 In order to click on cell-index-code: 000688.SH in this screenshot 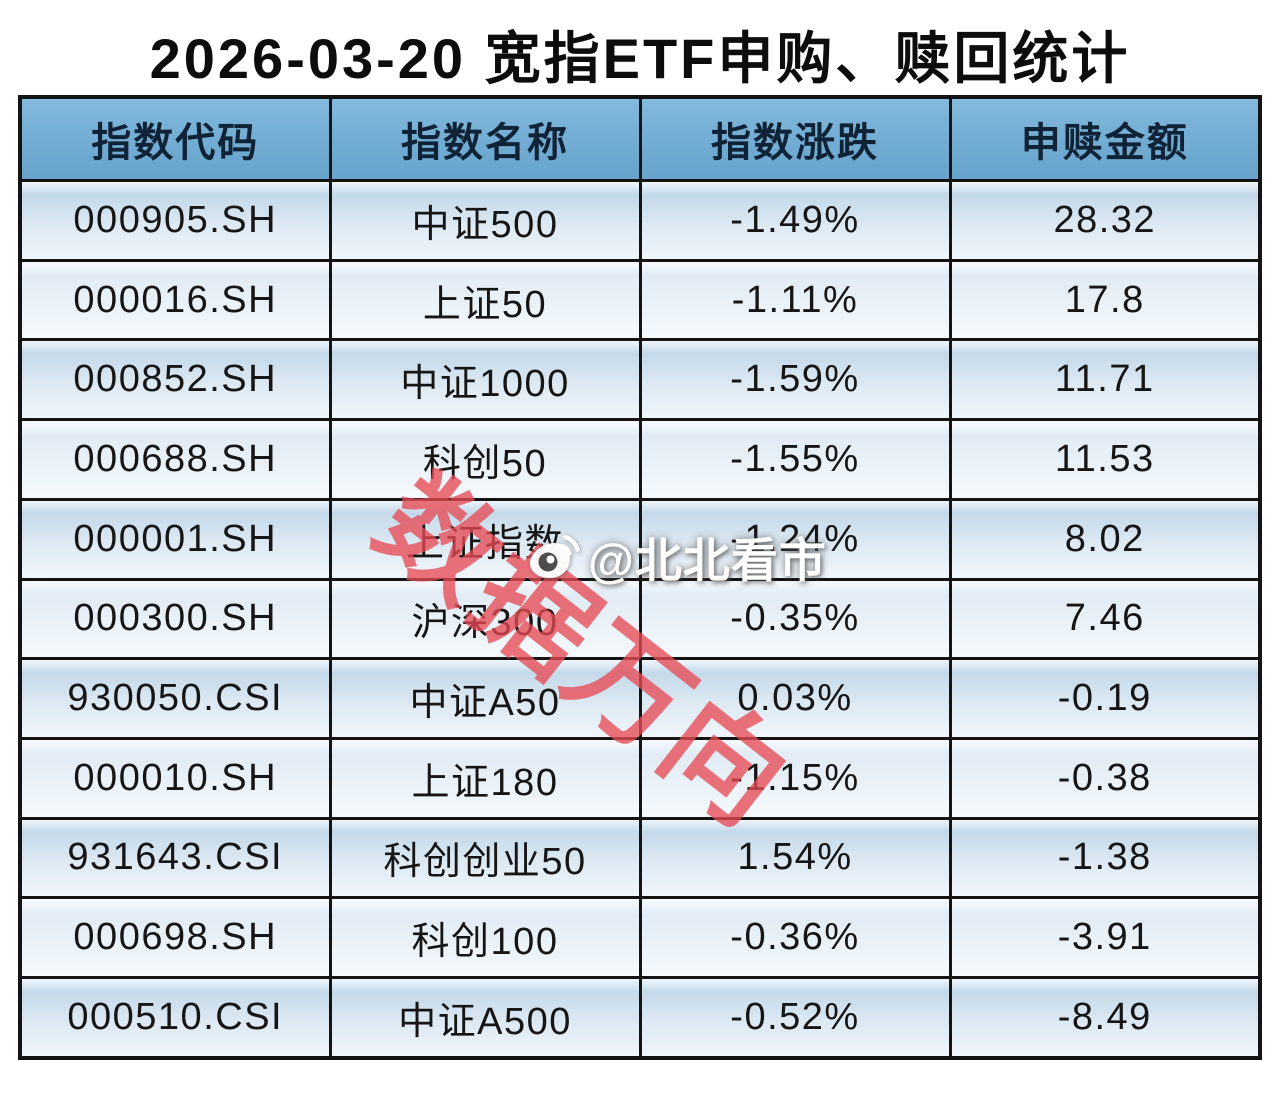, I will do `click(175, 459)`.